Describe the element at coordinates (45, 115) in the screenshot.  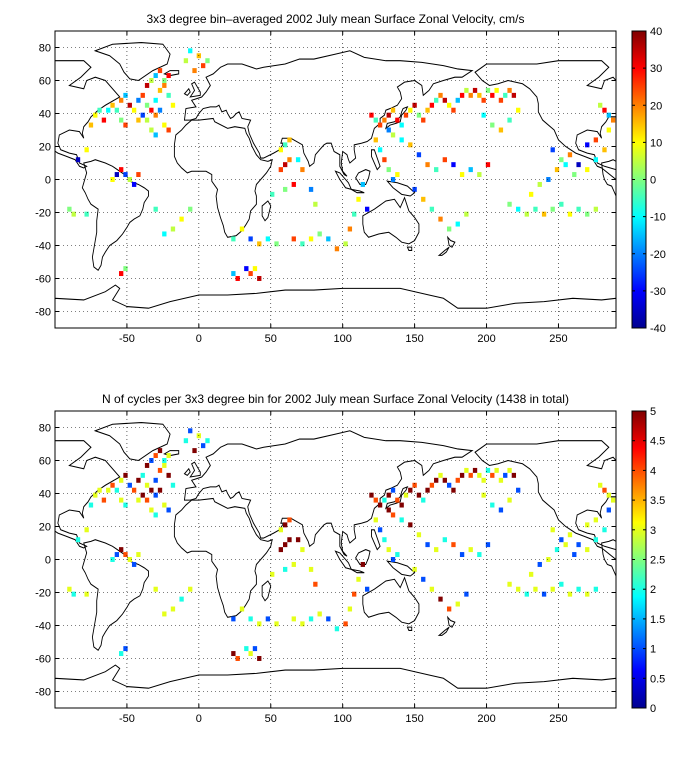
I see `y-tick-label: 40` at that location.